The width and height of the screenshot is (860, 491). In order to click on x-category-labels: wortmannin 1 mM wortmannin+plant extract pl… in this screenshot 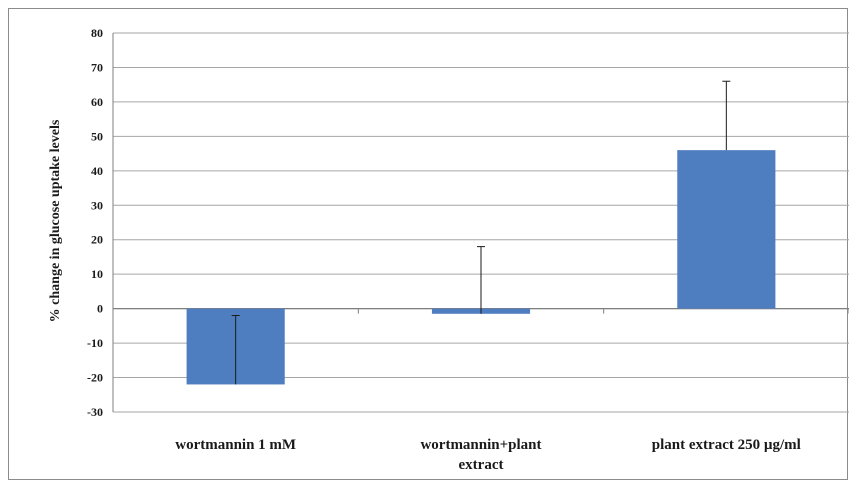, I will do `click(488, 455)`.